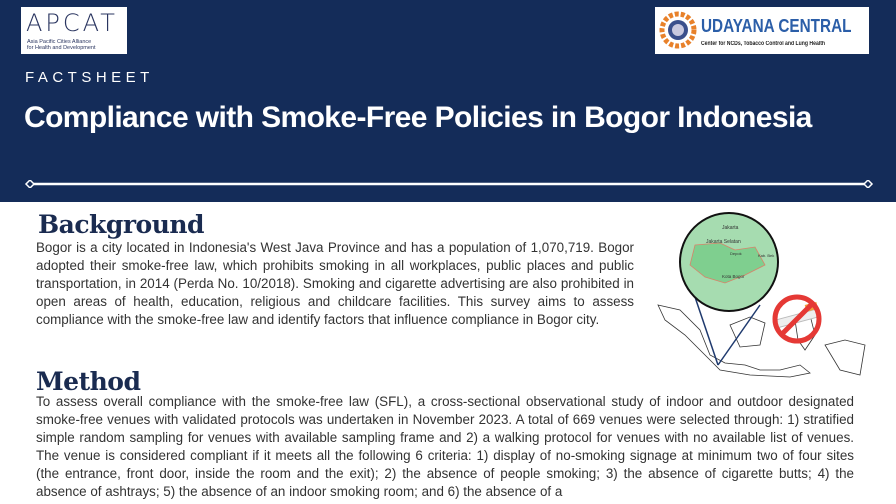  What do you see at coordinates (797, 319) in the screenshot?
I see `no-smoking-icon` at bounding box center [797, 319].